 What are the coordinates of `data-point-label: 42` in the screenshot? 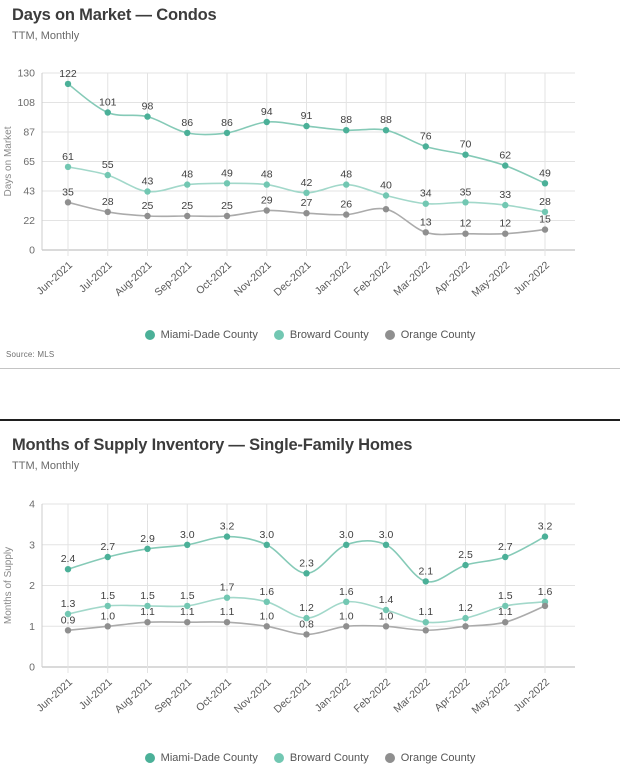 It's located at (307, 183).